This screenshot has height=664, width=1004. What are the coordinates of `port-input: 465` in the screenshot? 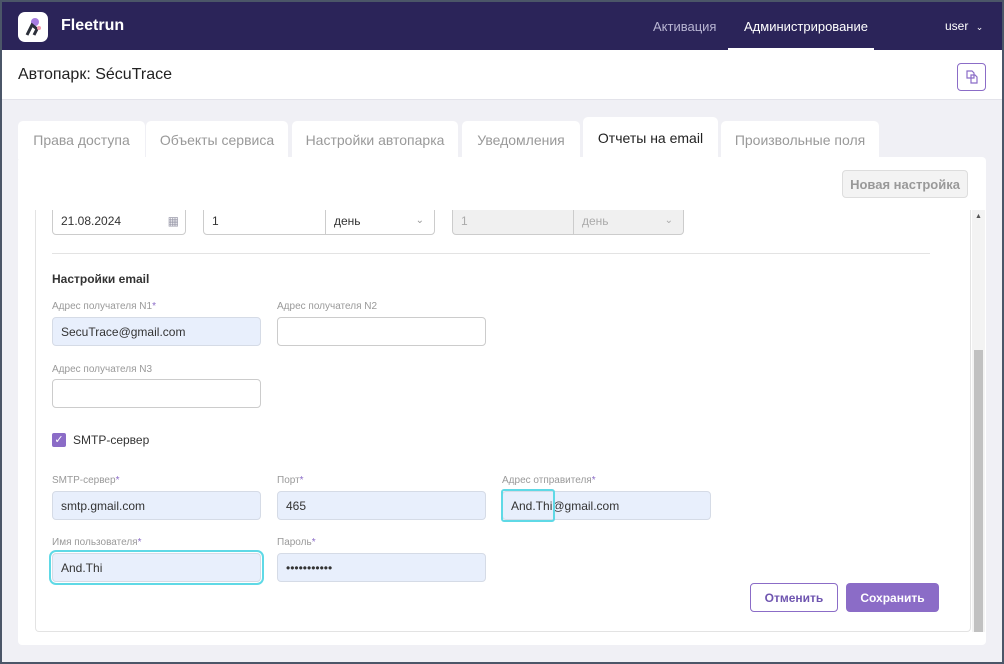 It's located at (381, 505).